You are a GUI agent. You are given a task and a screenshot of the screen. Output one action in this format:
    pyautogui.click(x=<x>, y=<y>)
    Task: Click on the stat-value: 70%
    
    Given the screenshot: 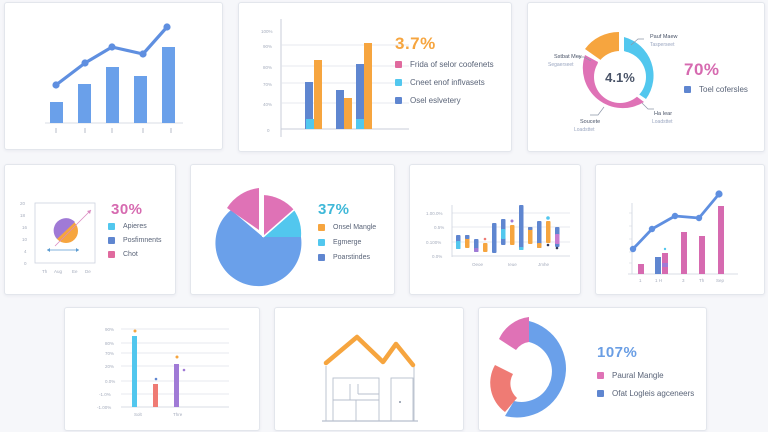 What is the action you would take?
    pyautogui.click(x=702, y=69)
    